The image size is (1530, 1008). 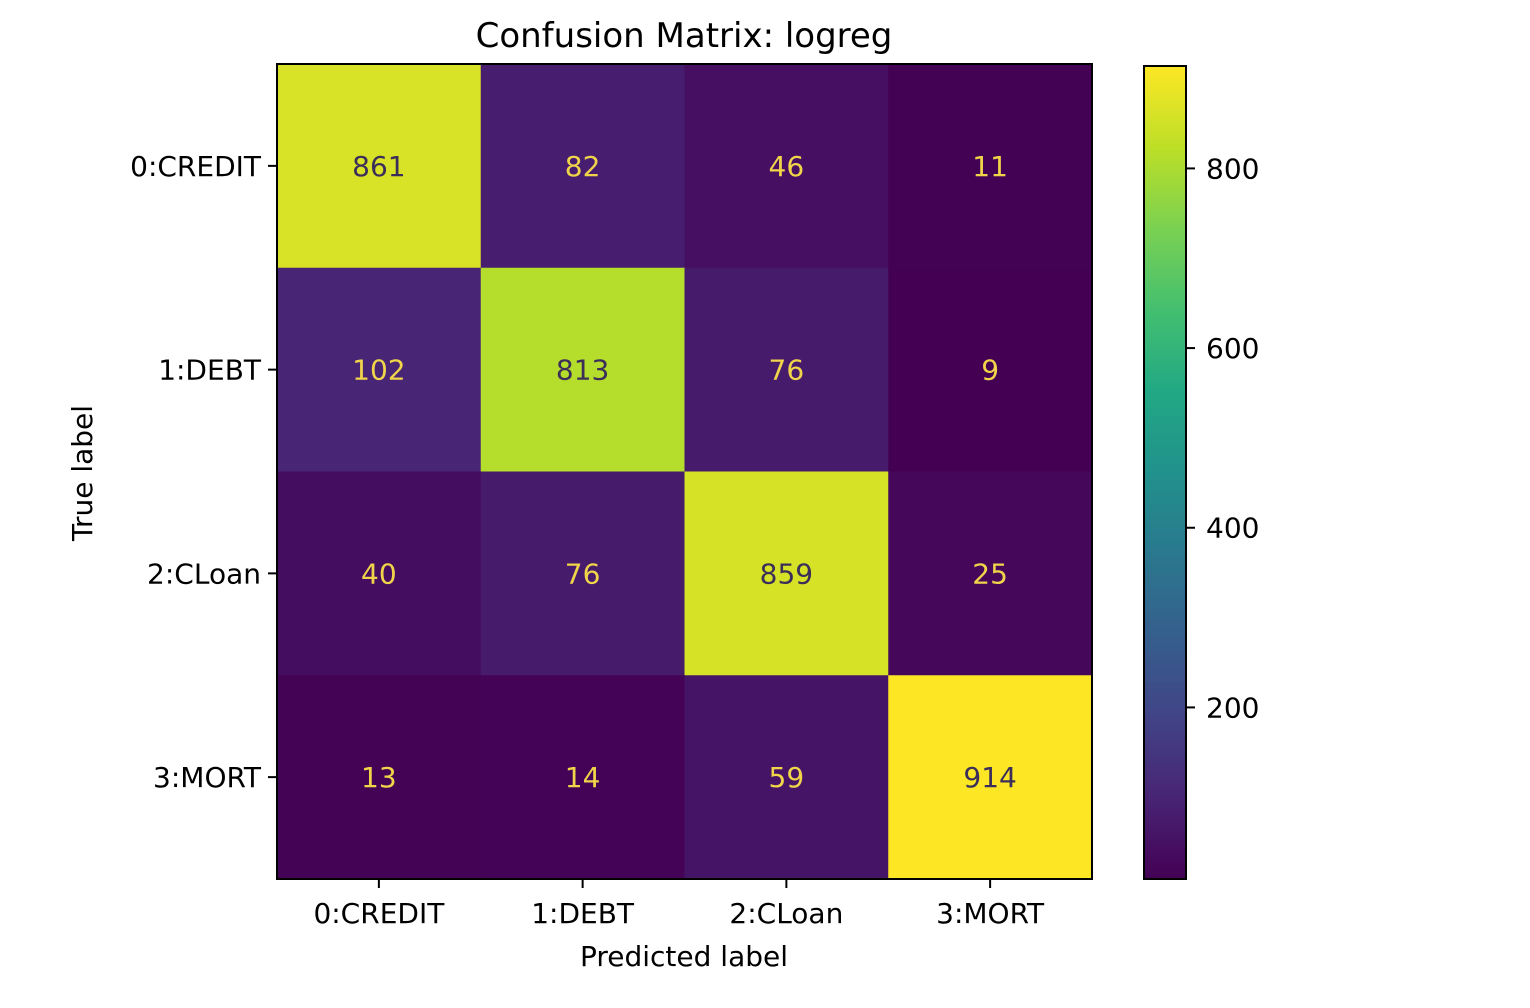 I want to click on cell-value-label: 13, so click(x=379, y=777).